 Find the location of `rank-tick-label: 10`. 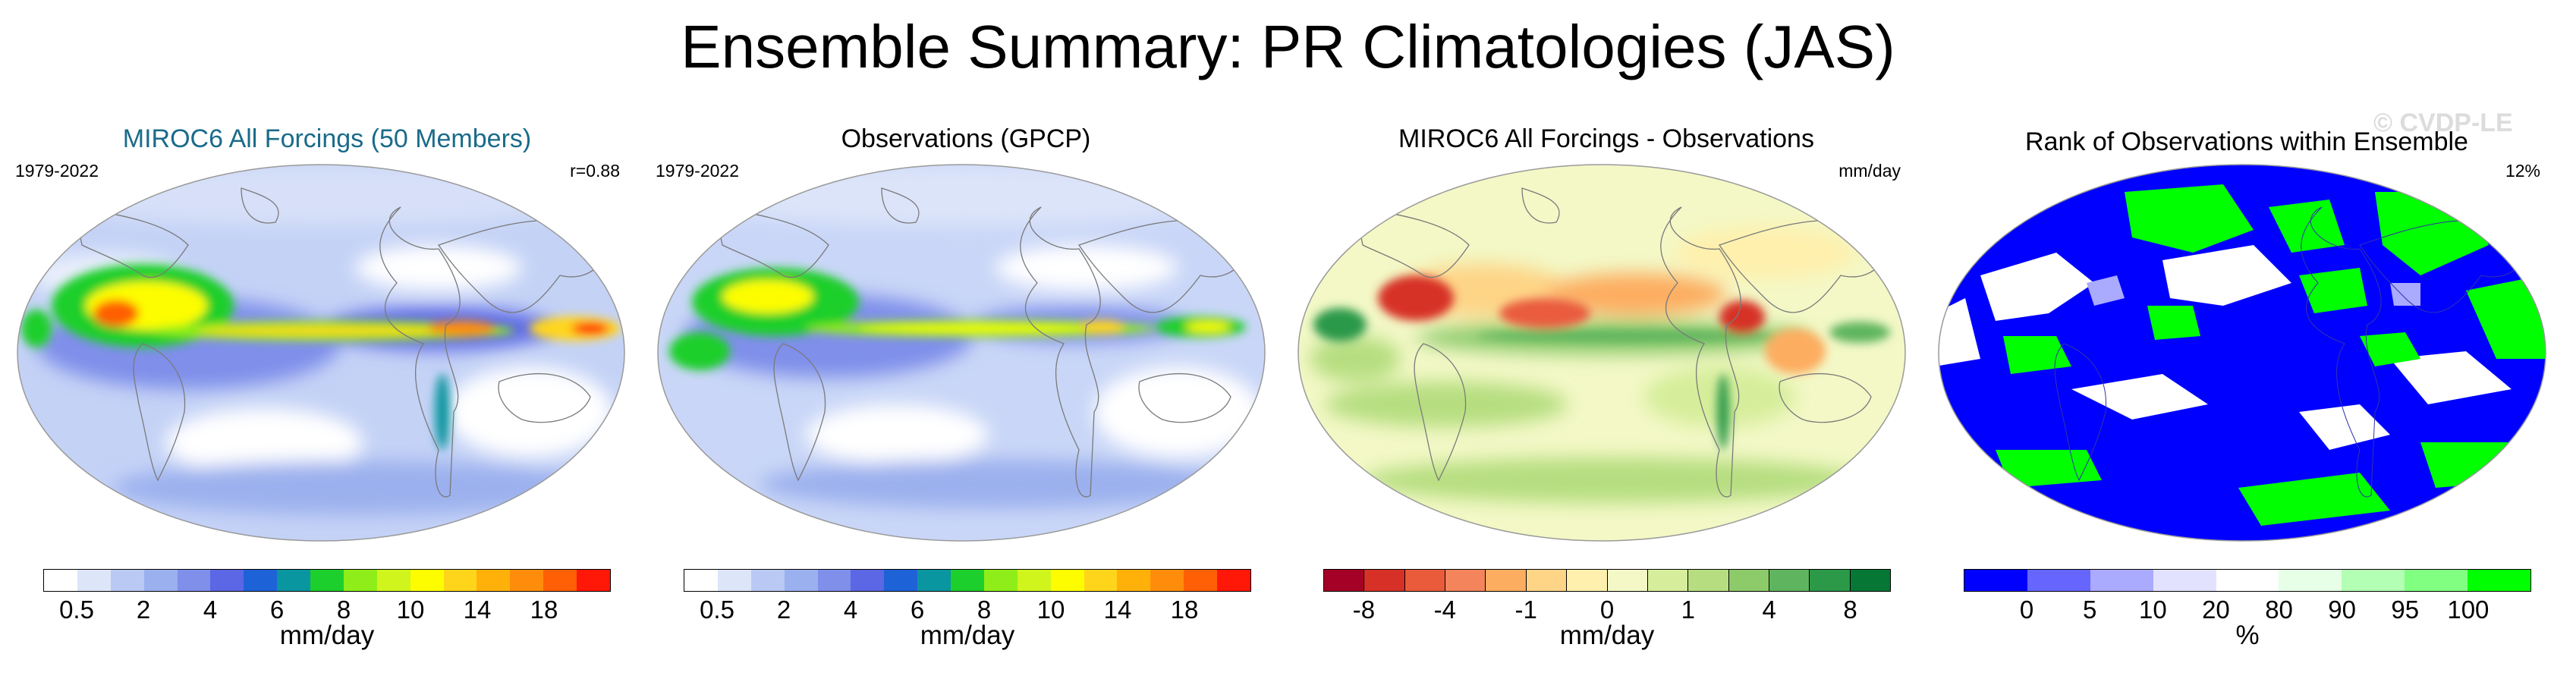

rank-tick-label: 10 is located at coordinates (2152, 610).